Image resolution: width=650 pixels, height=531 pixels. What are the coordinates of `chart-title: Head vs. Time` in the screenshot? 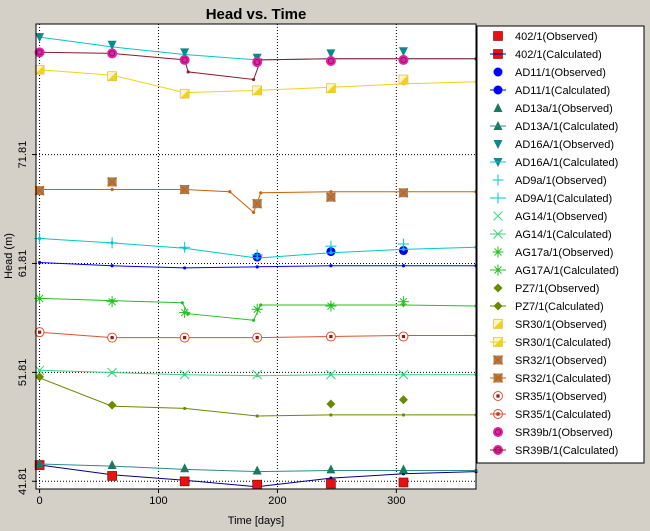 It's located at (256, 14).